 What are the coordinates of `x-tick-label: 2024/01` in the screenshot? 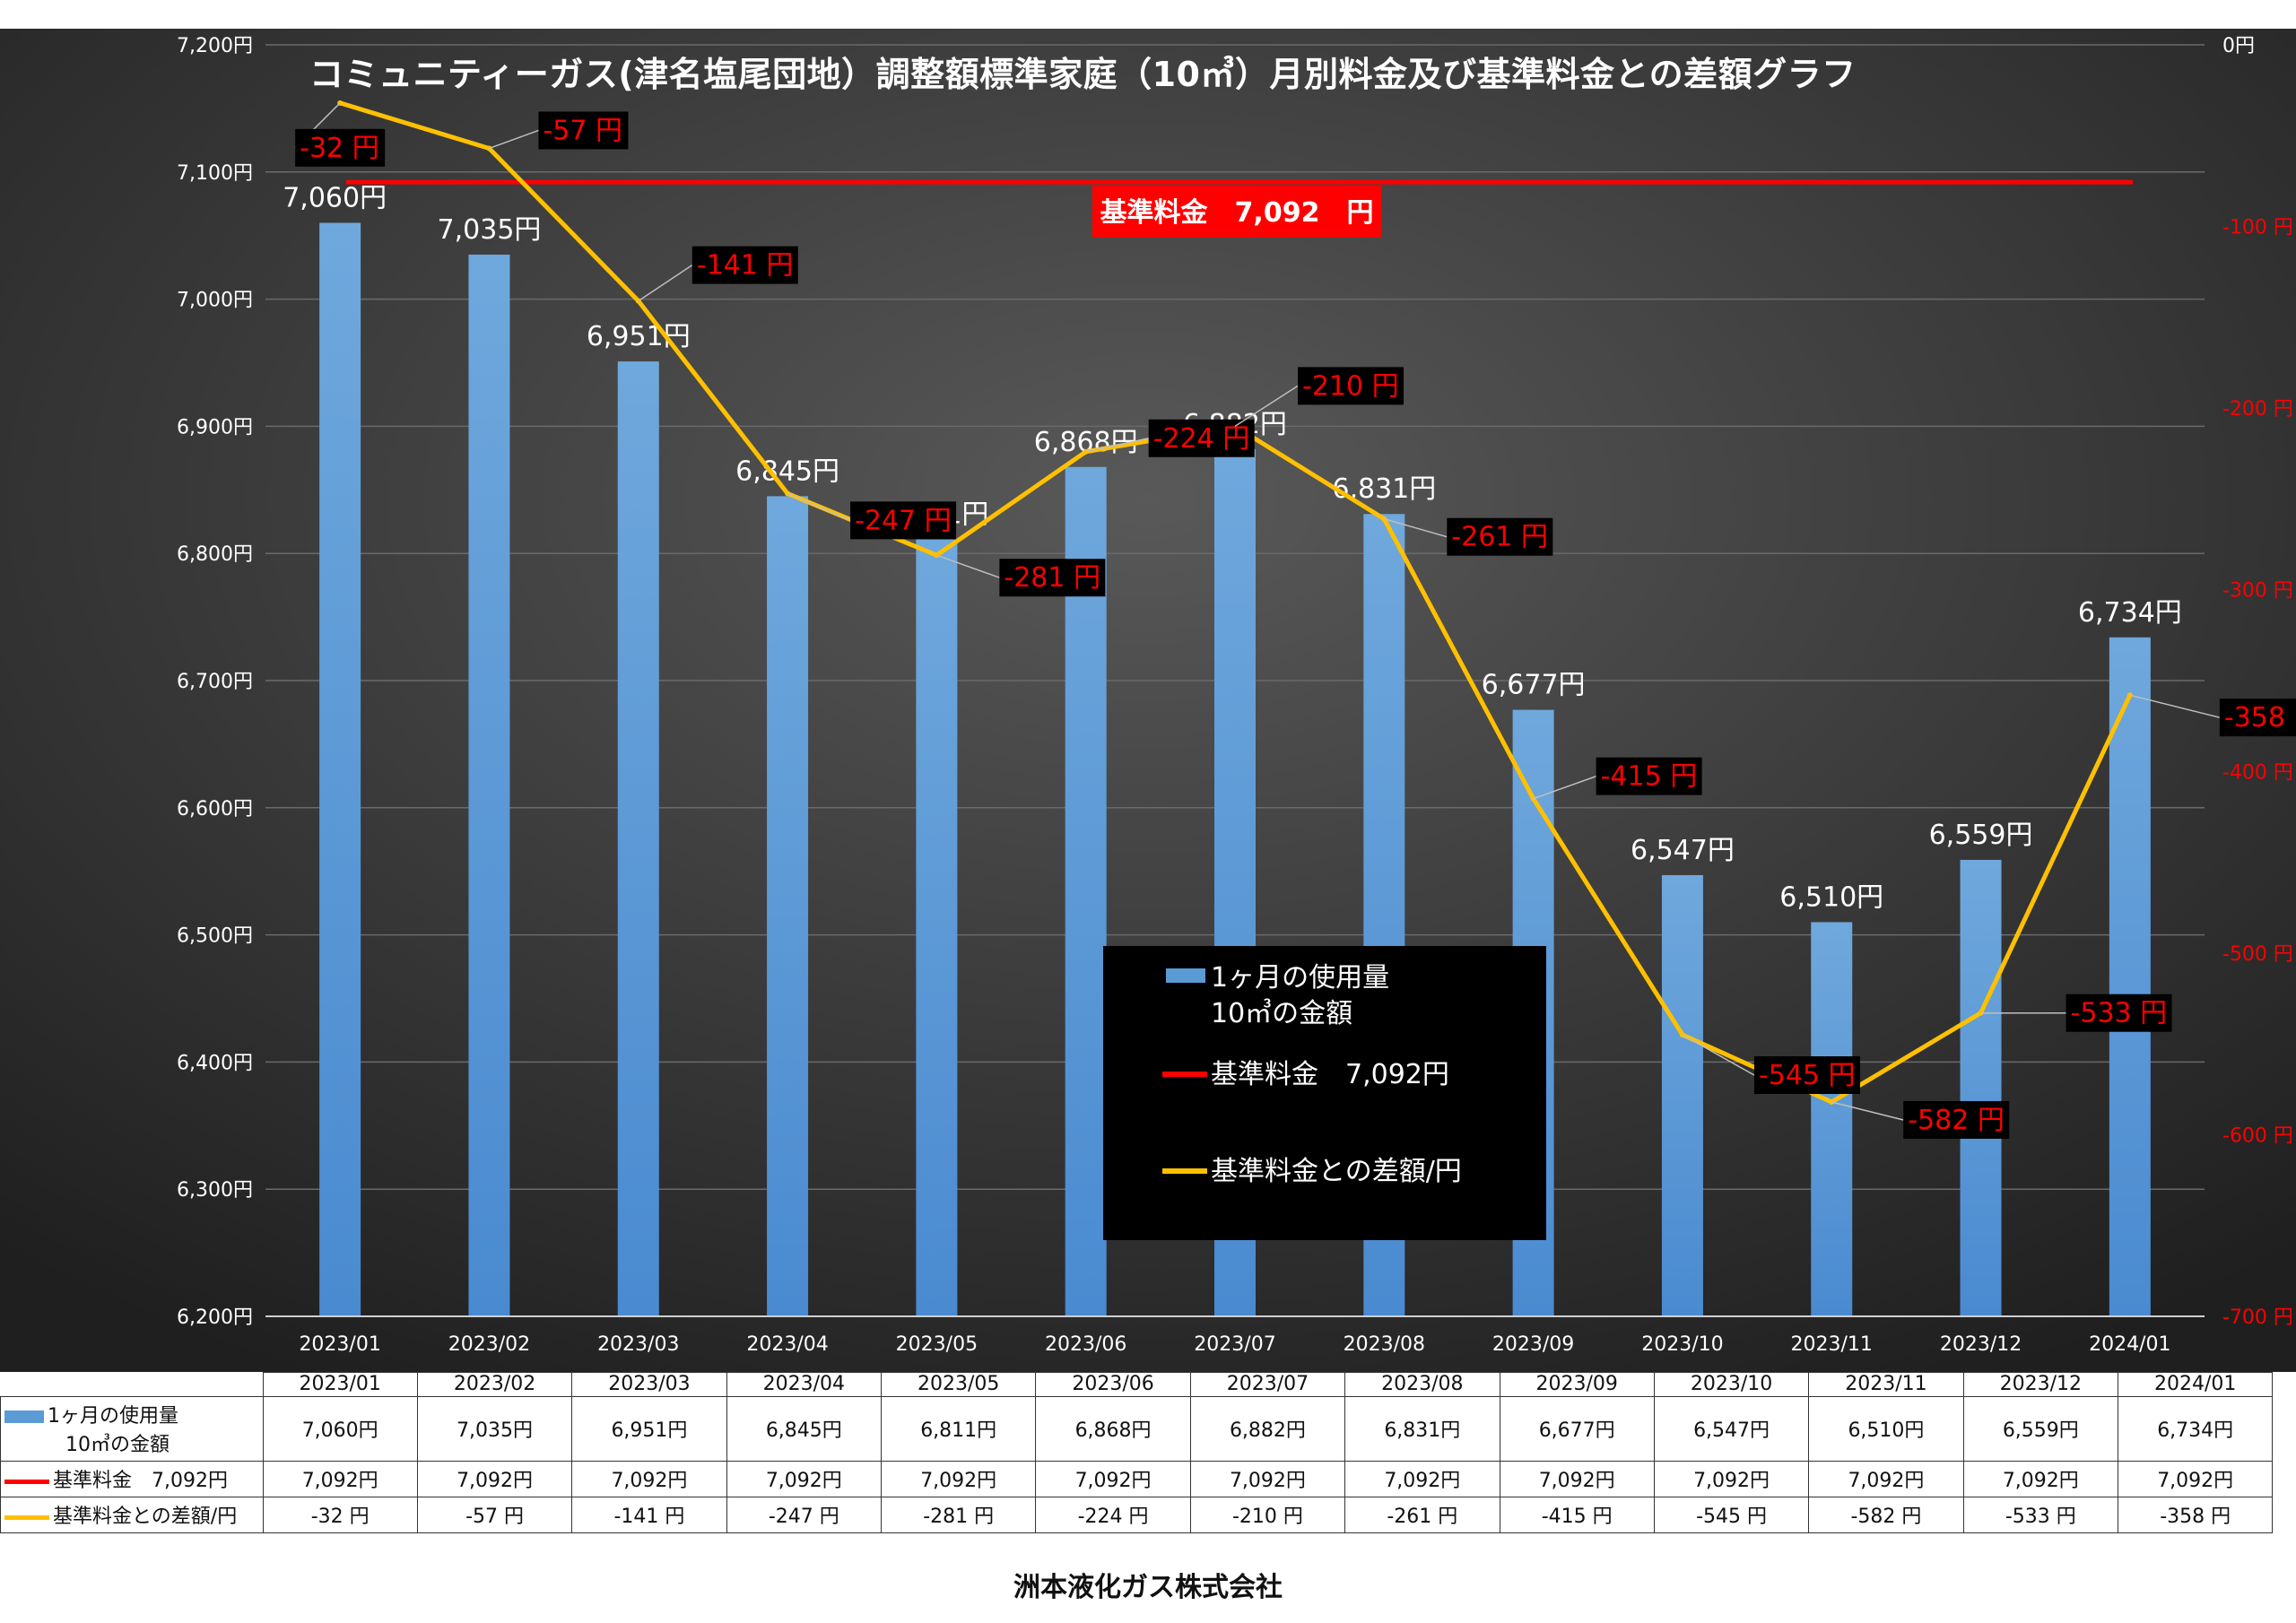 It's located at (2129, 1344).